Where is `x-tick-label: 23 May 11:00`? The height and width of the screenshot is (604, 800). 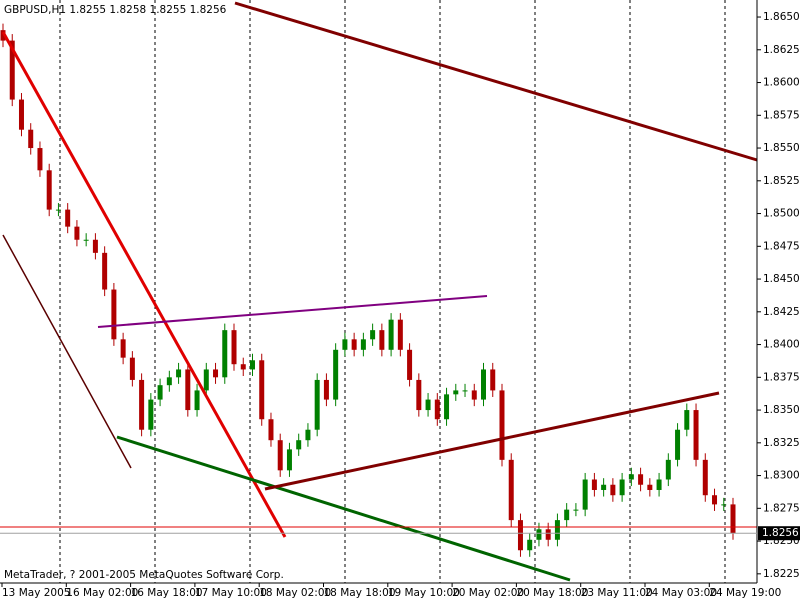
x-tick-label: 23 May 11:00 is located at coordinates (617, 593).